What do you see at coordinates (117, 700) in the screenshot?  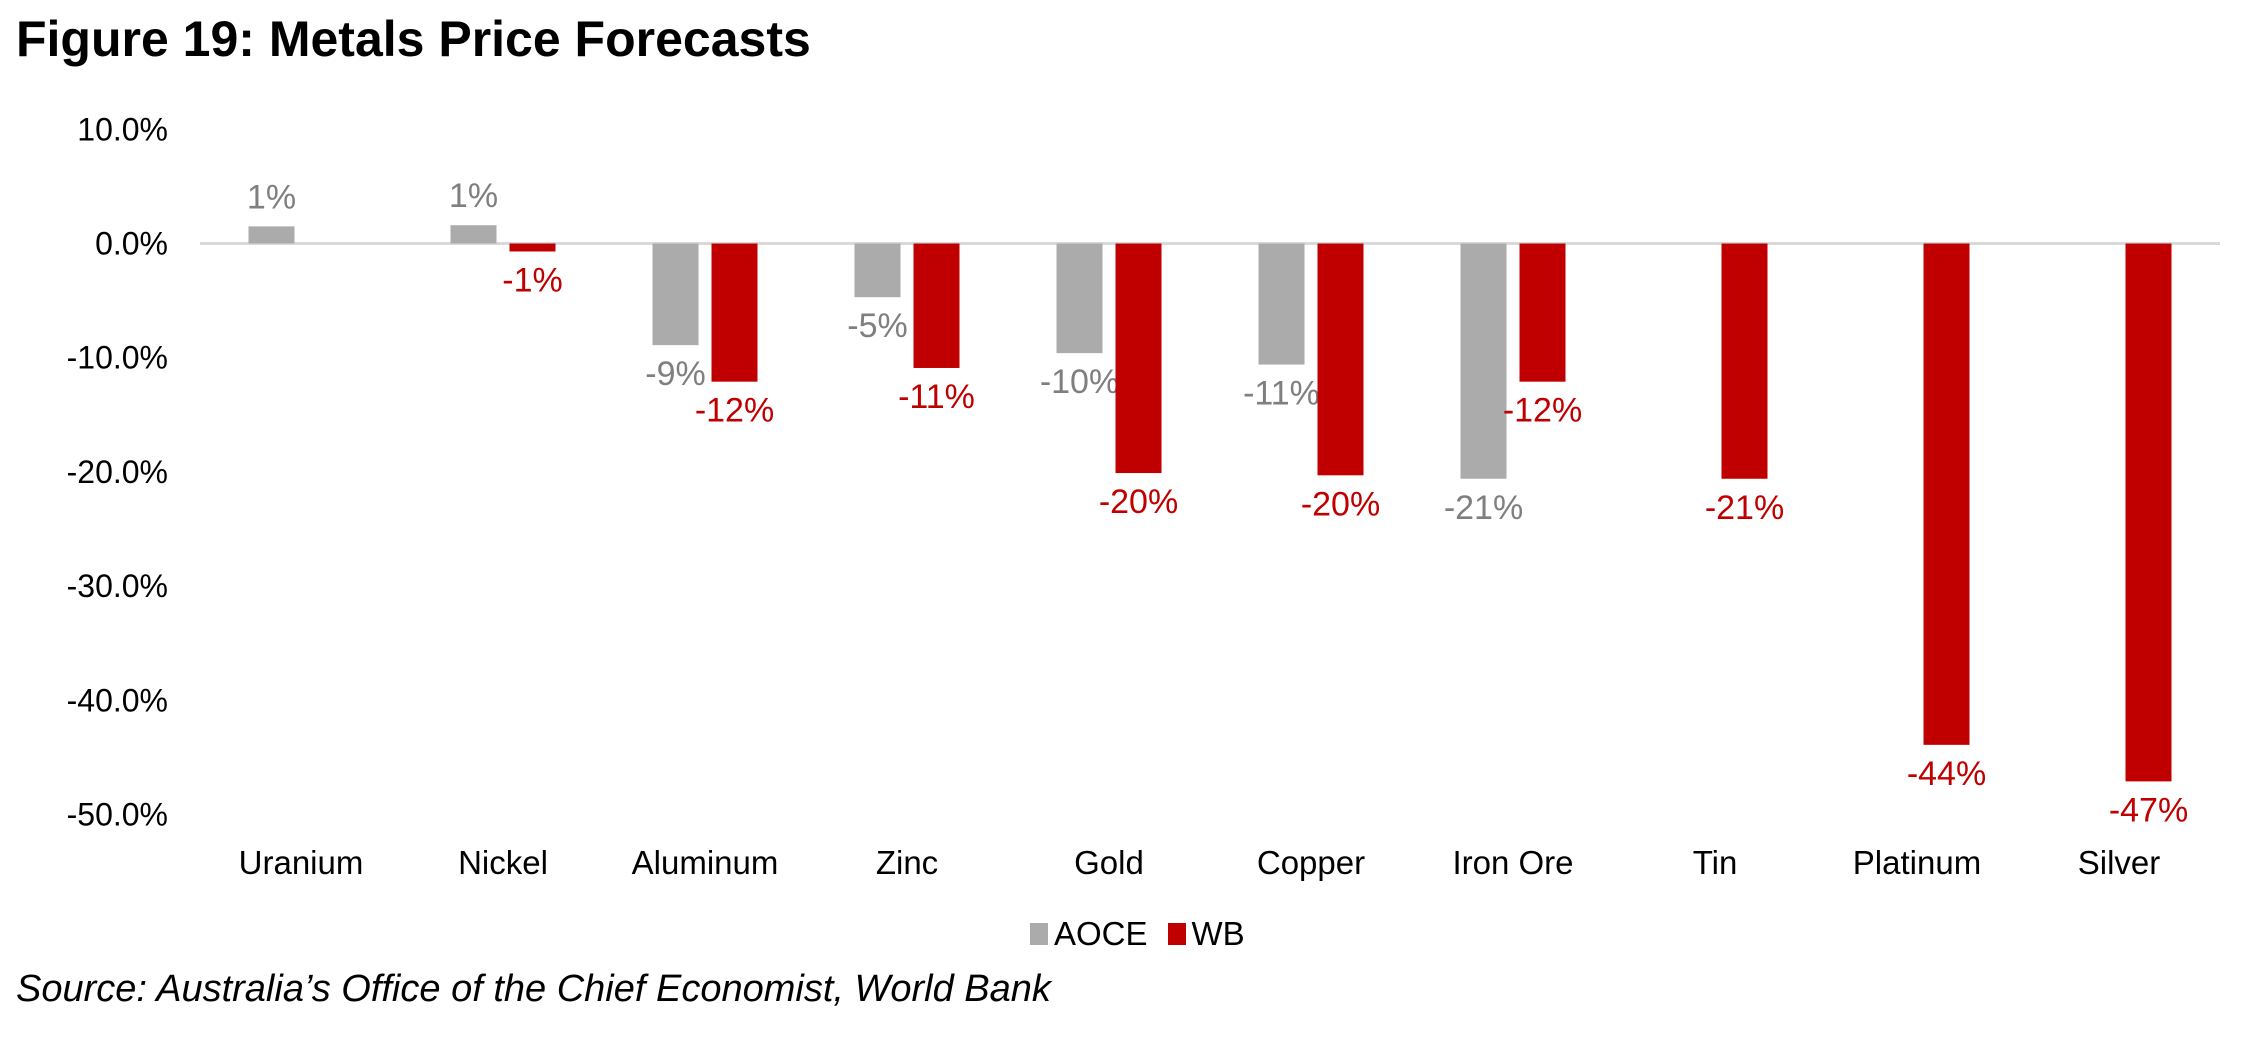 I see `y-tick-label: -40.0%` at bounding box center [117, 700].